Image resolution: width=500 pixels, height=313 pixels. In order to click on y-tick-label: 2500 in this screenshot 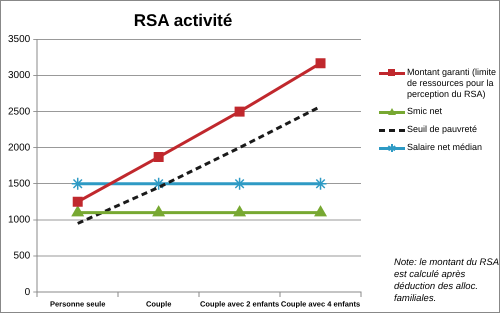, I will do `click(19, 112)`.